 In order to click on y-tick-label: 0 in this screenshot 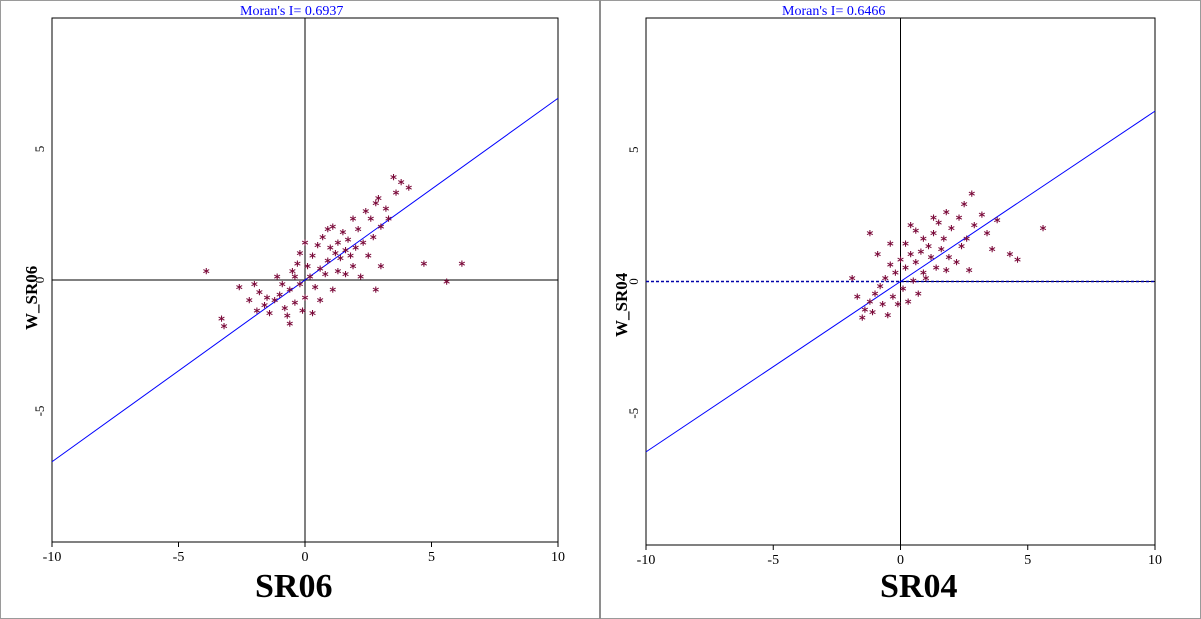, I will do `click(39, 280)`.